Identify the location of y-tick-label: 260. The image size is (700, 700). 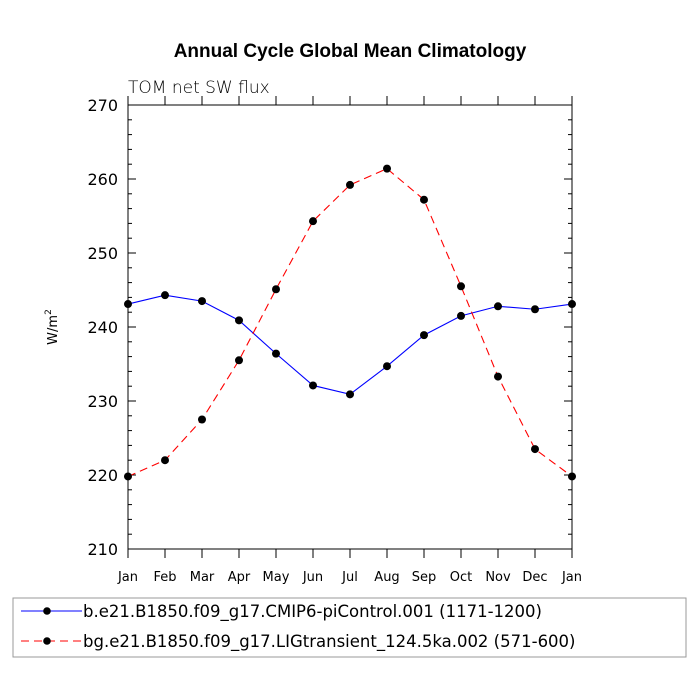
(102, 179).